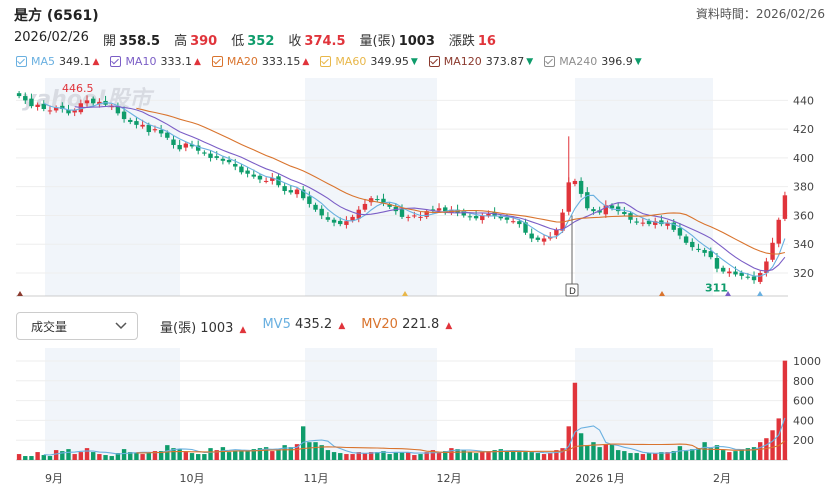  I want to click on ma-legend-ma120: MA120 373.87 ▼, so click(480, 61).